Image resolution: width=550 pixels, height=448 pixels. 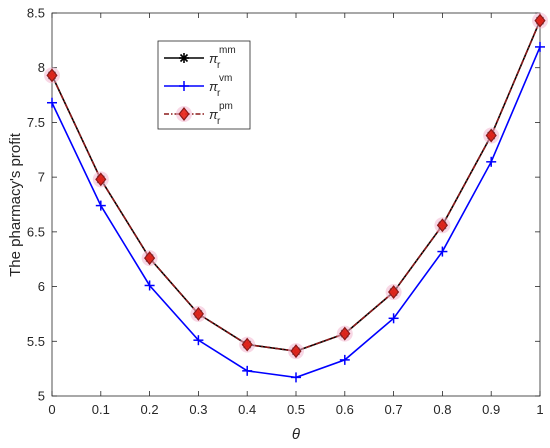 I want to click on x-tick-label: 1, so click(x=539, y=409).